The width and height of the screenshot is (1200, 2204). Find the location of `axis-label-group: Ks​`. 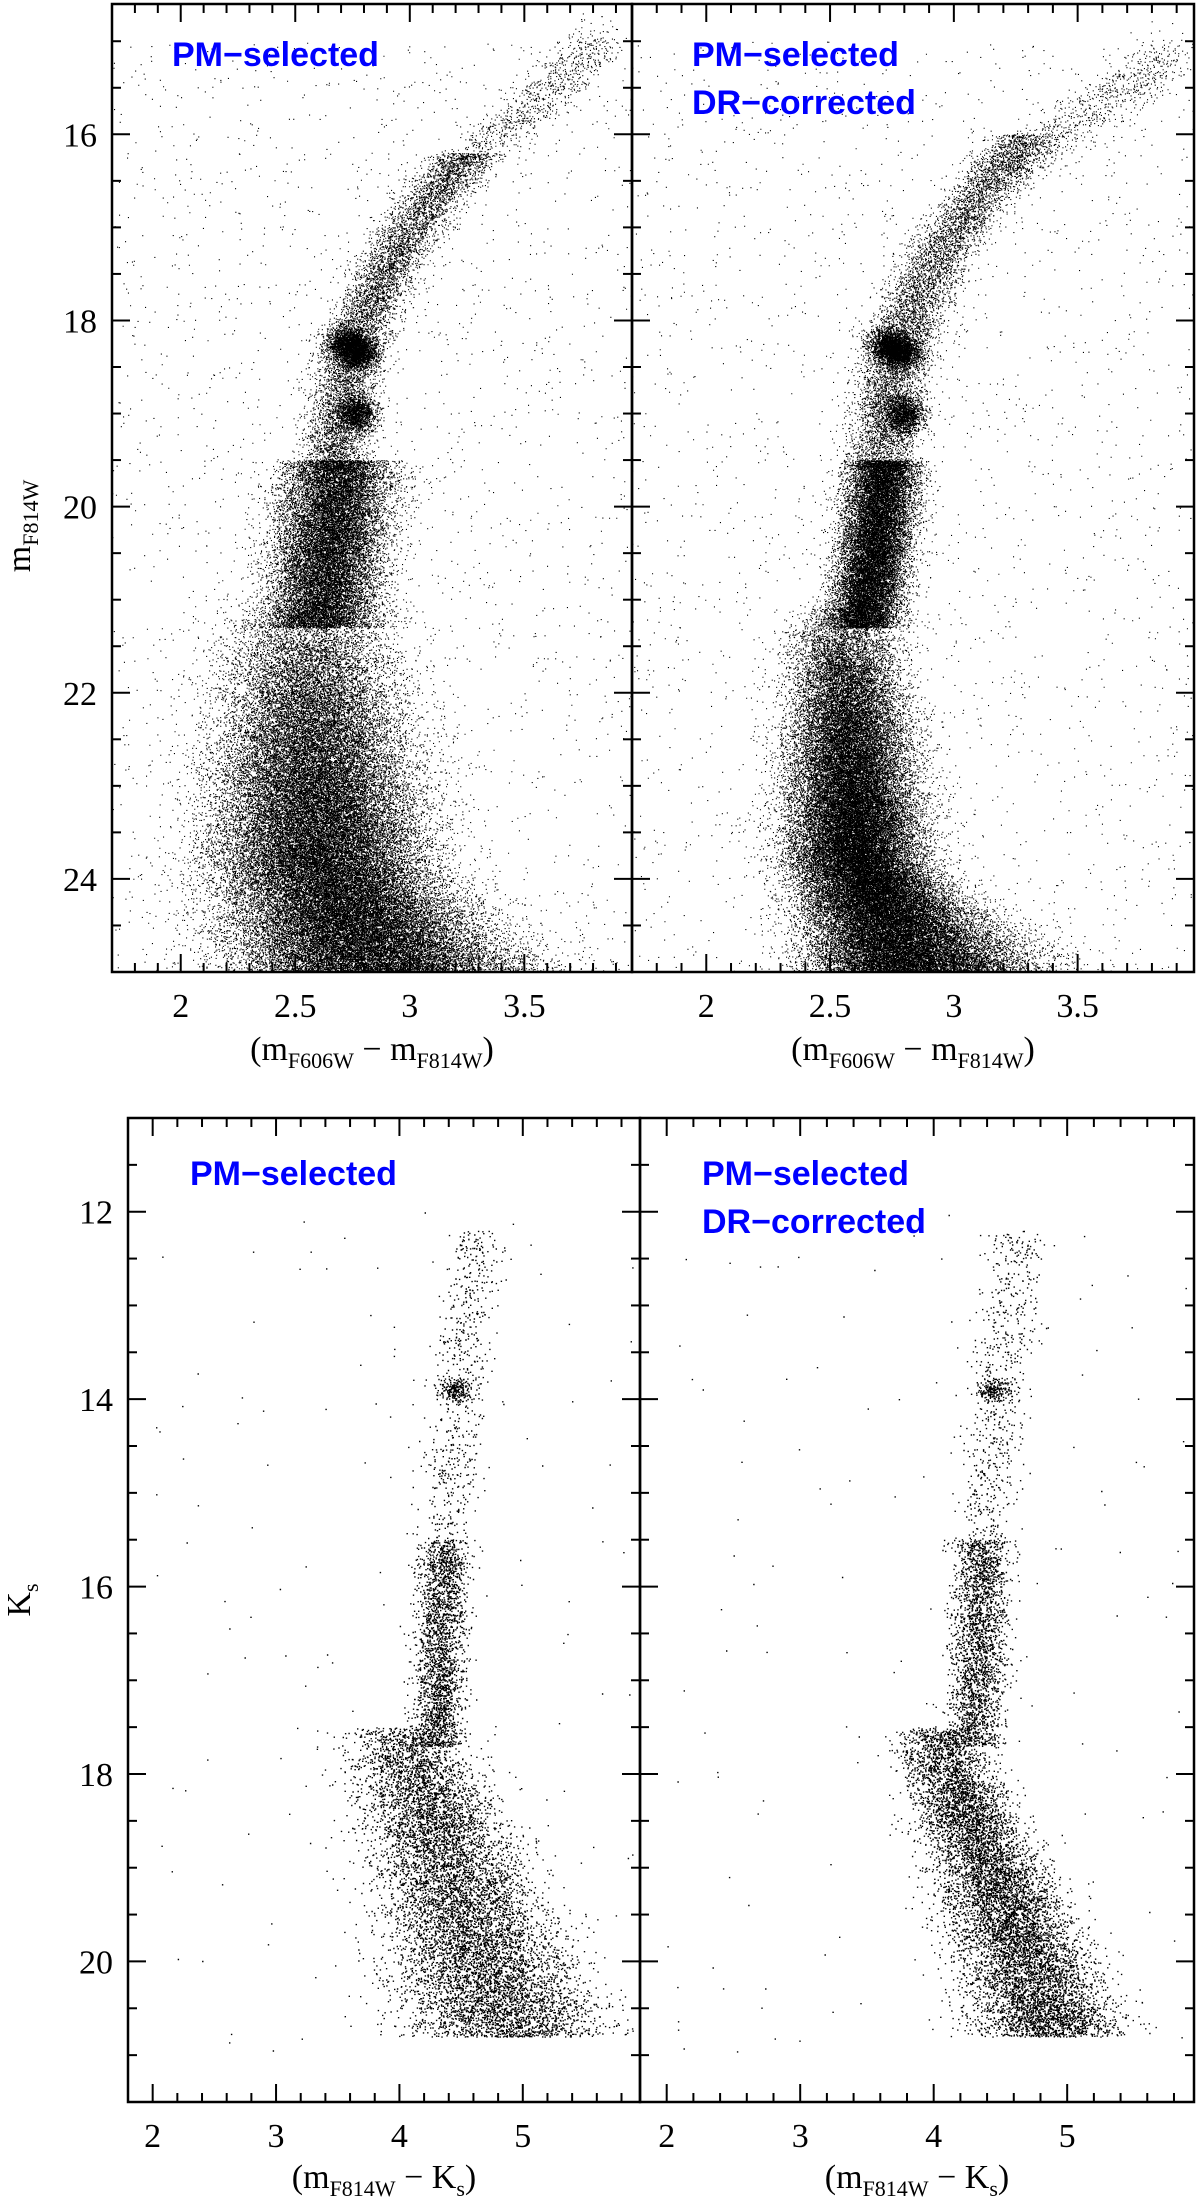

axis-label-group: Ks​ is located at coordinates (22, 1599).